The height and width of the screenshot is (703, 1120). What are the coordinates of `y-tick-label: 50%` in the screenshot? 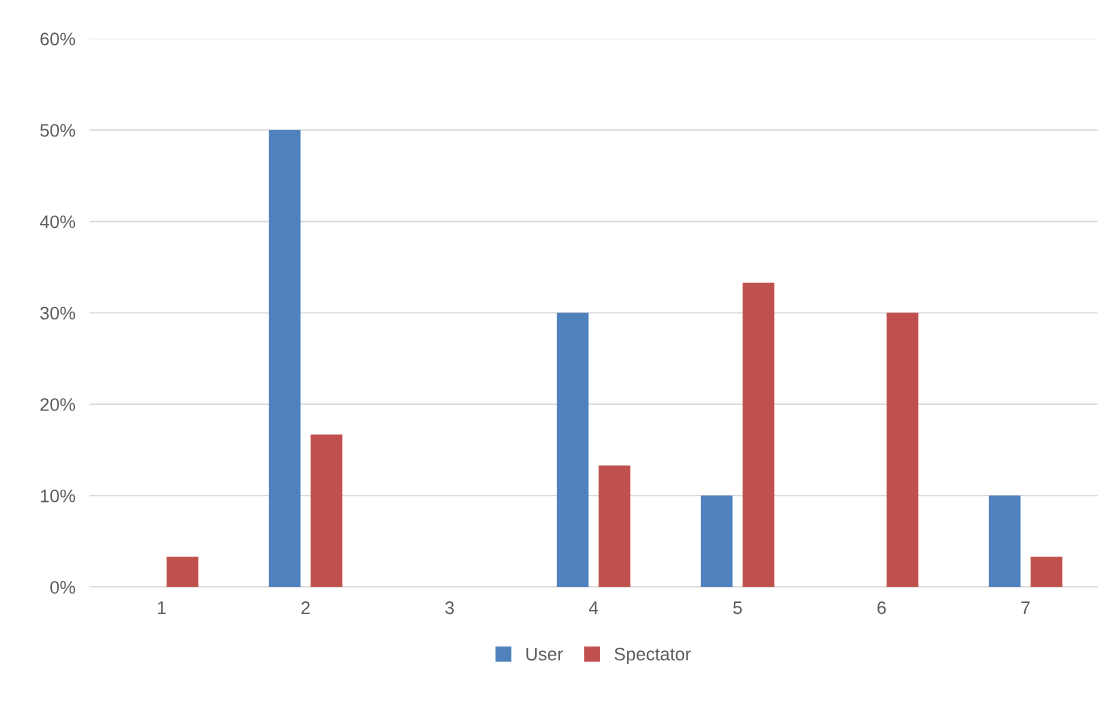 It's located at (58, 130).